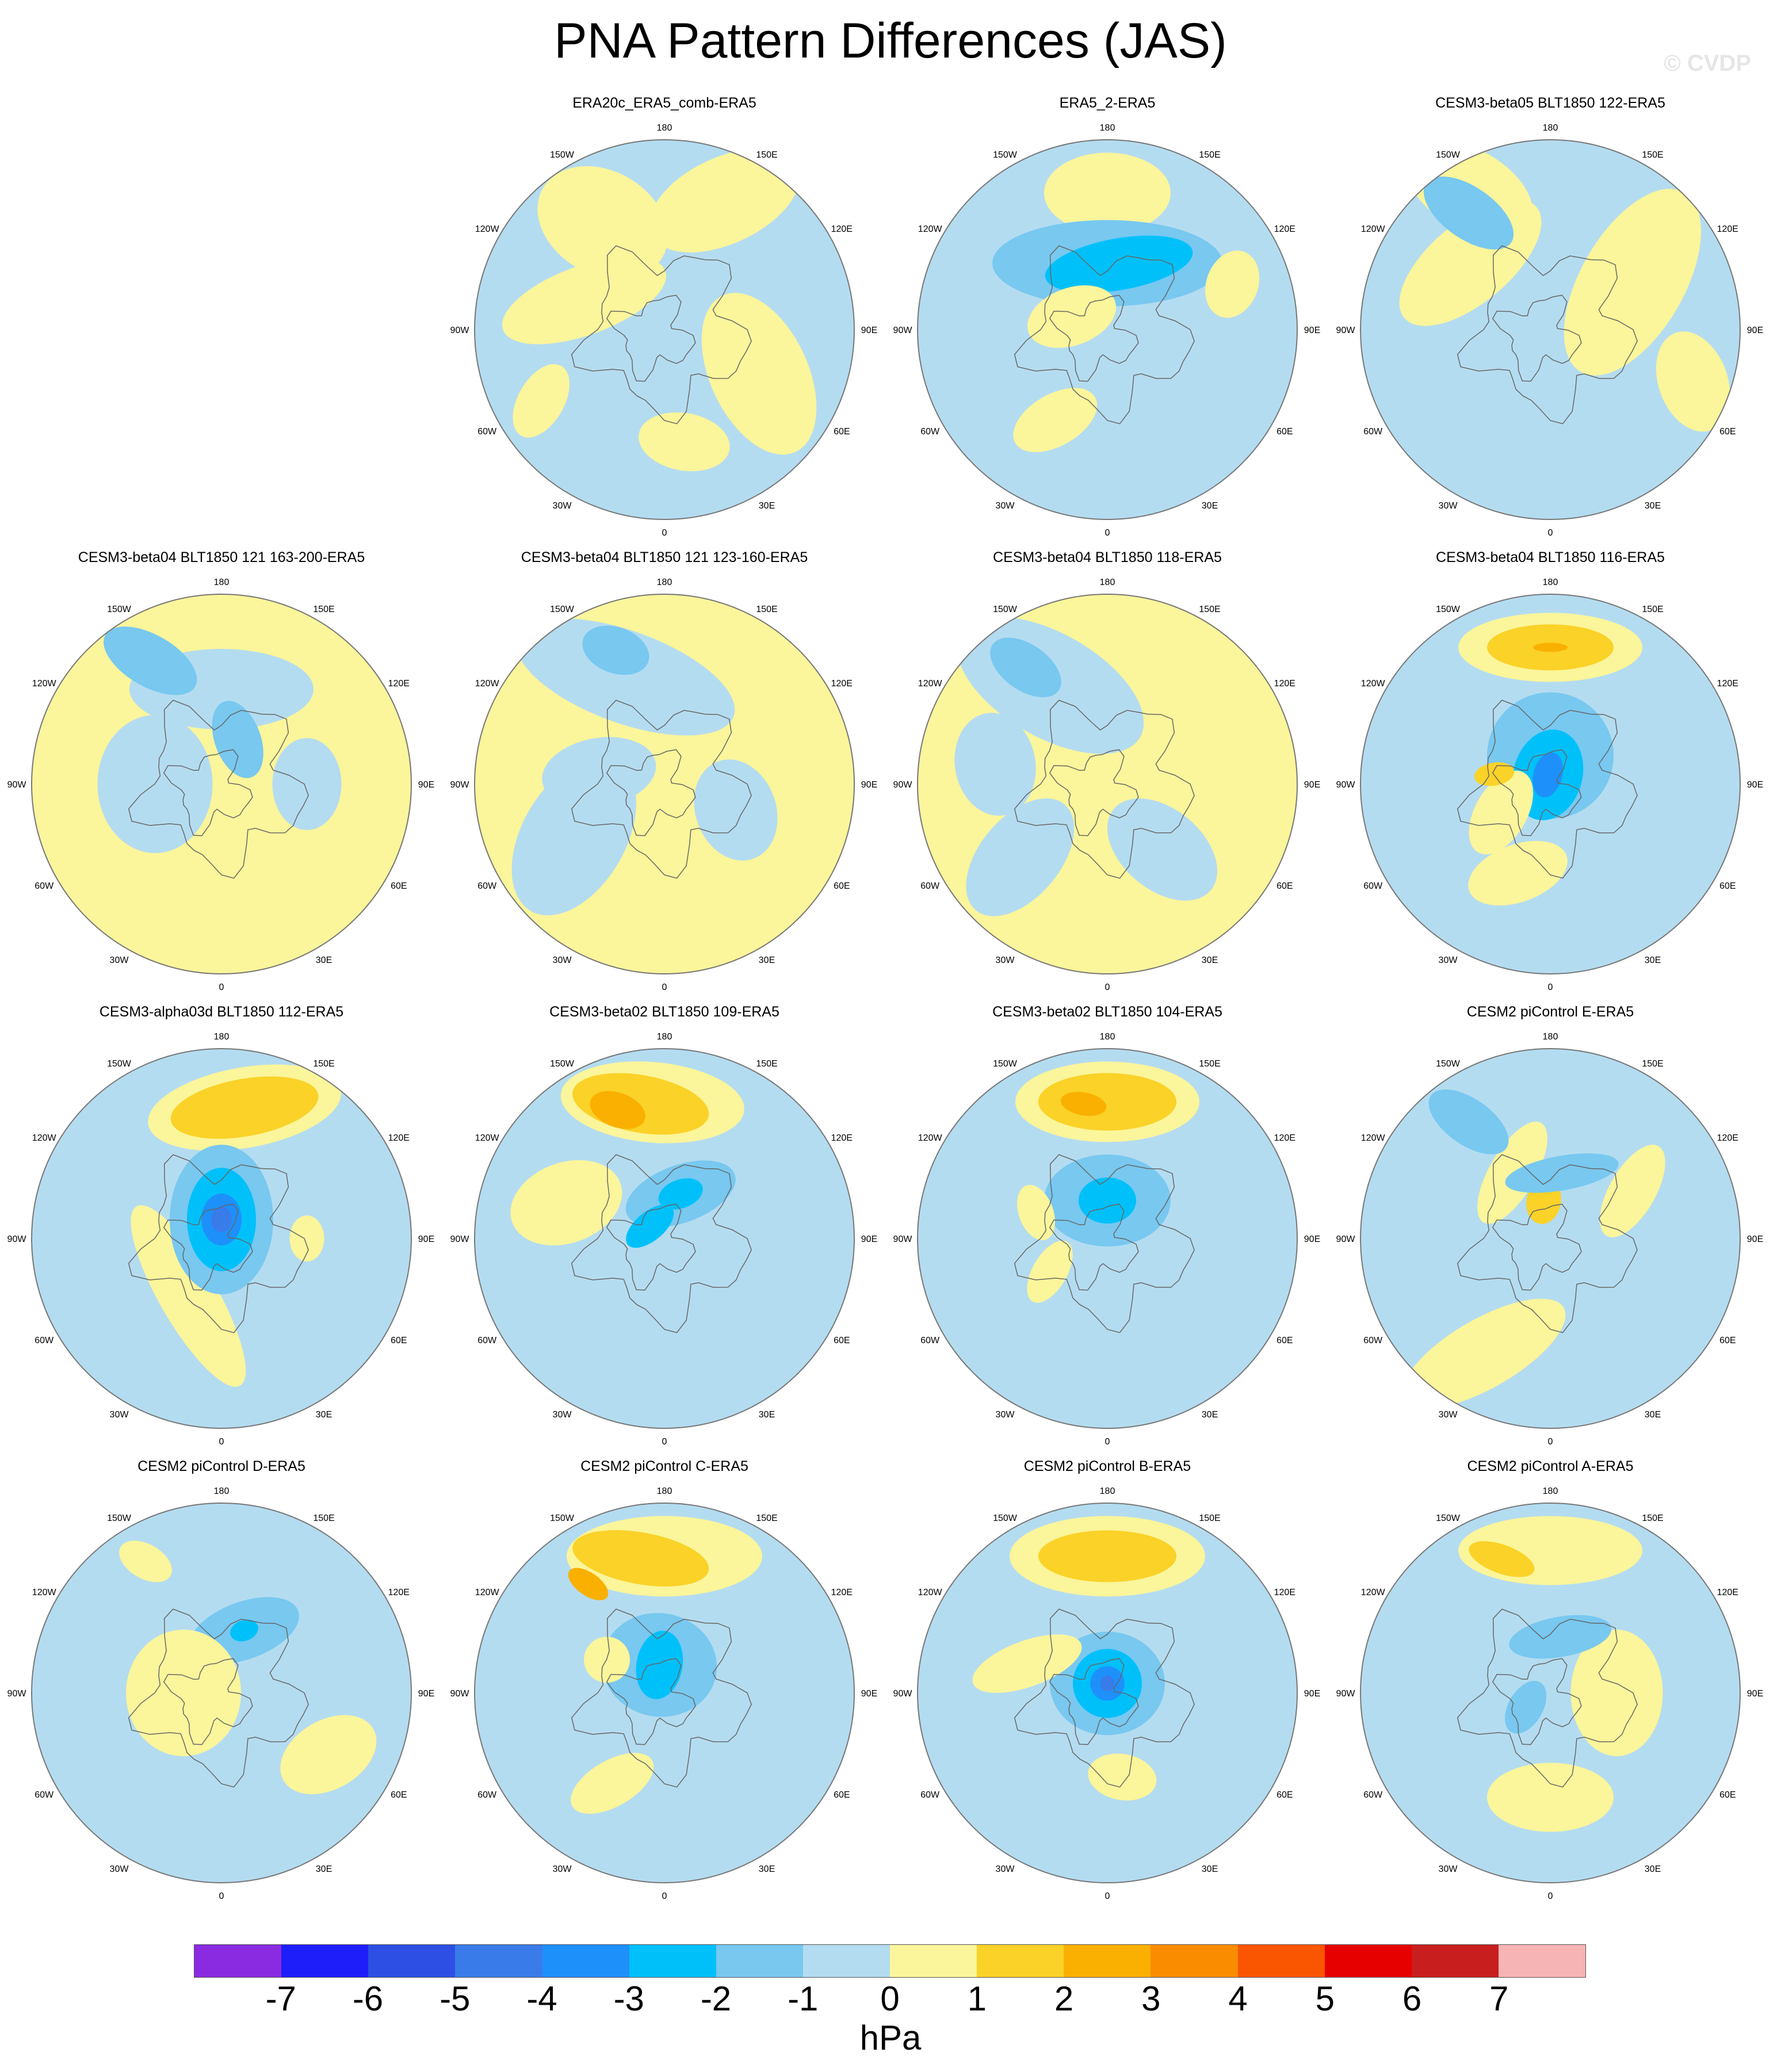 This screenshot has height=2072, width=1781. I want to click on longitude-label: 150W, so click(562, 609).